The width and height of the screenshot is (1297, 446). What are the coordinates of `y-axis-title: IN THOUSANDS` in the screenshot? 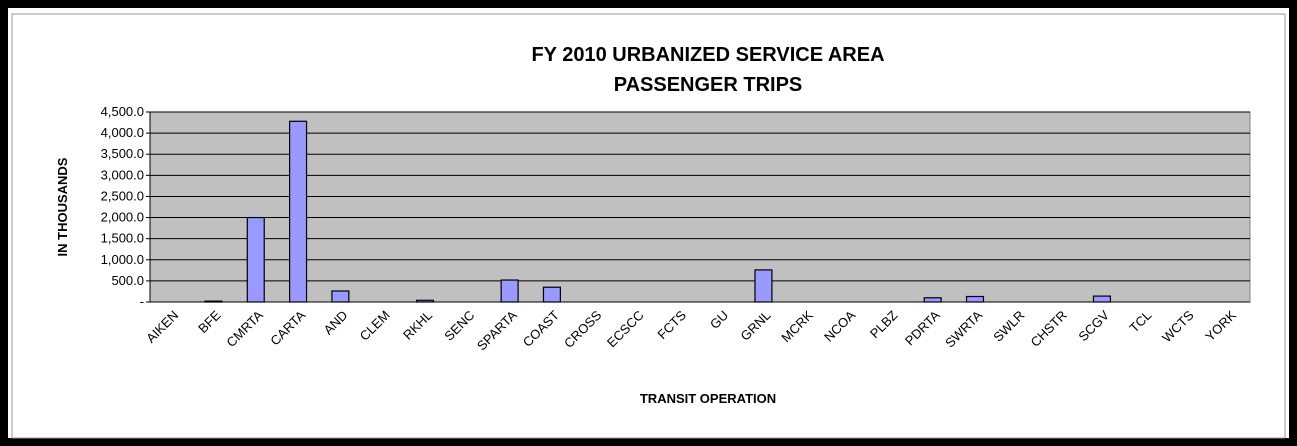 It's located at (62, 206).